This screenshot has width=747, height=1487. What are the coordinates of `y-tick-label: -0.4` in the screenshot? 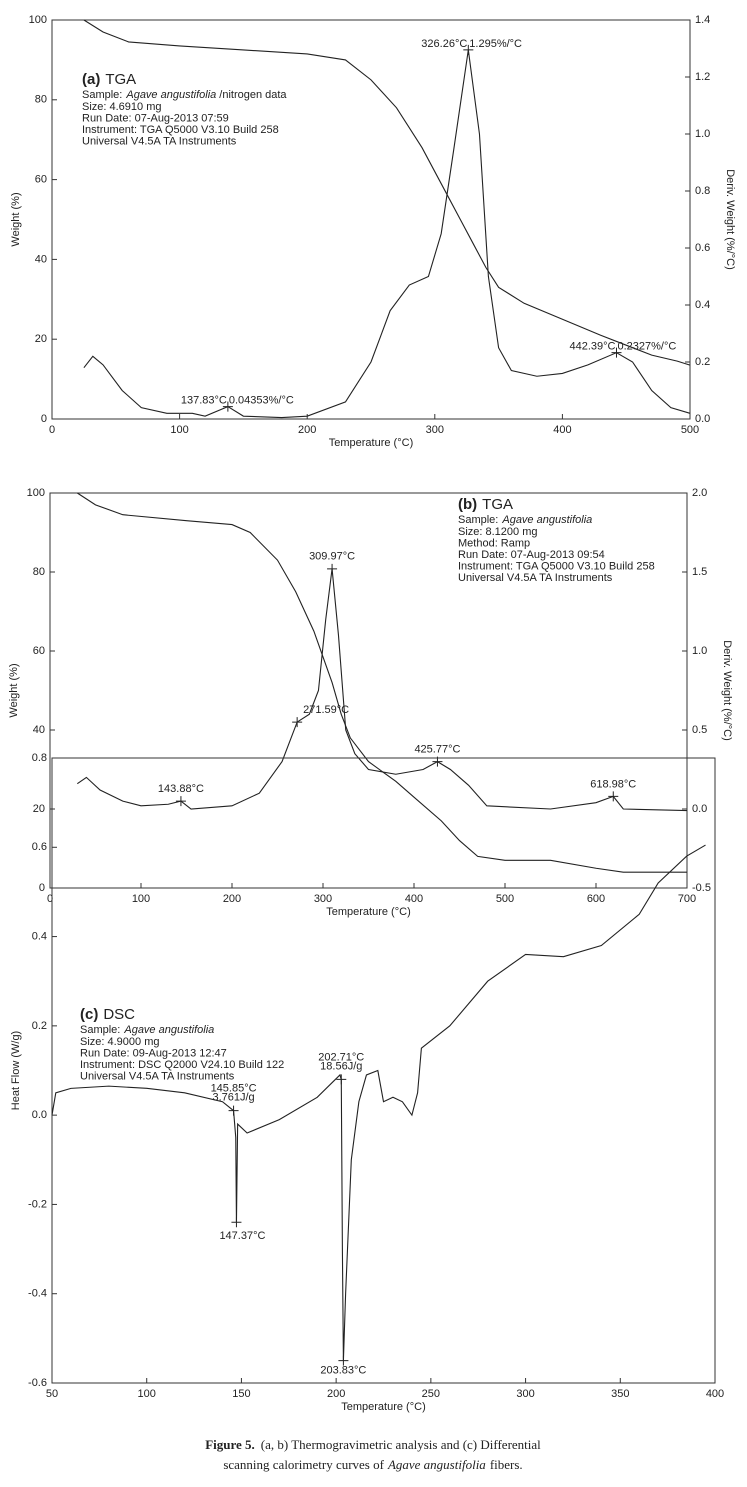 It's located at (37, 1294).